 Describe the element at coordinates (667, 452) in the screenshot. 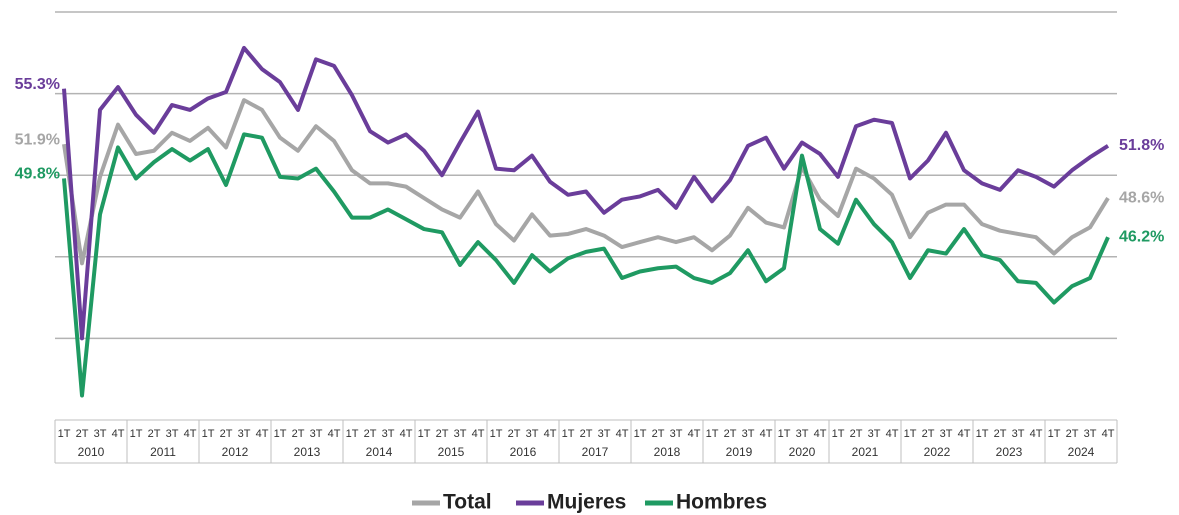

I see `x-group-label: 2018` at that location.